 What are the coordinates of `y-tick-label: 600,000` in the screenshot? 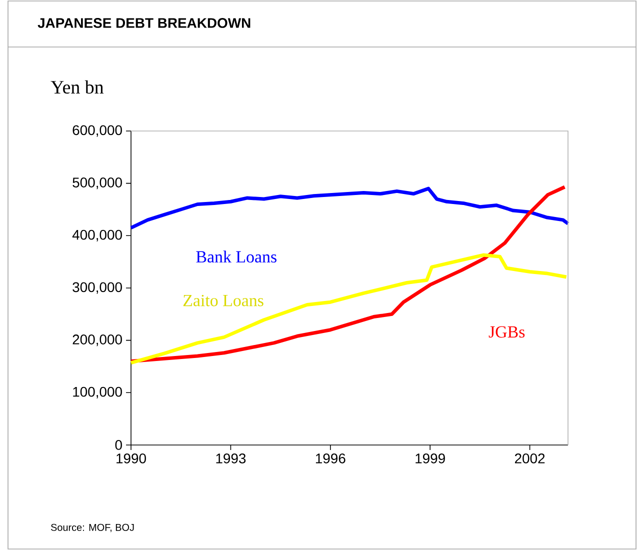 It's located at (97, 131).